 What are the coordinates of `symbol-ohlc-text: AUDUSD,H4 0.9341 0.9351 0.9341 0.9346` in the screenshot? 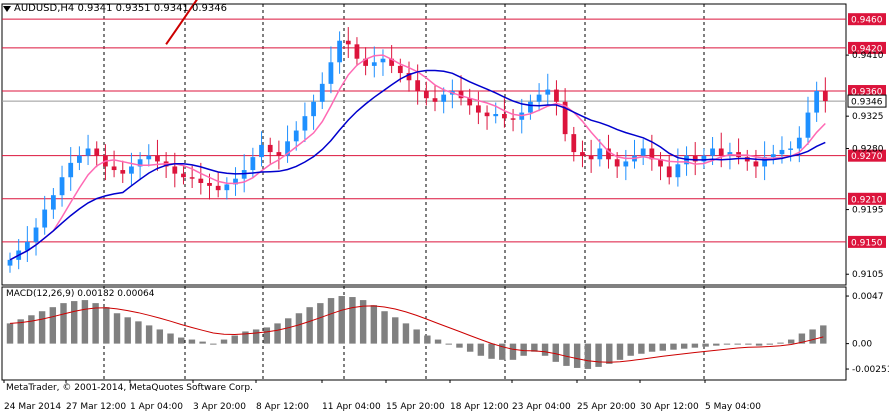 It's located at (120, 8).